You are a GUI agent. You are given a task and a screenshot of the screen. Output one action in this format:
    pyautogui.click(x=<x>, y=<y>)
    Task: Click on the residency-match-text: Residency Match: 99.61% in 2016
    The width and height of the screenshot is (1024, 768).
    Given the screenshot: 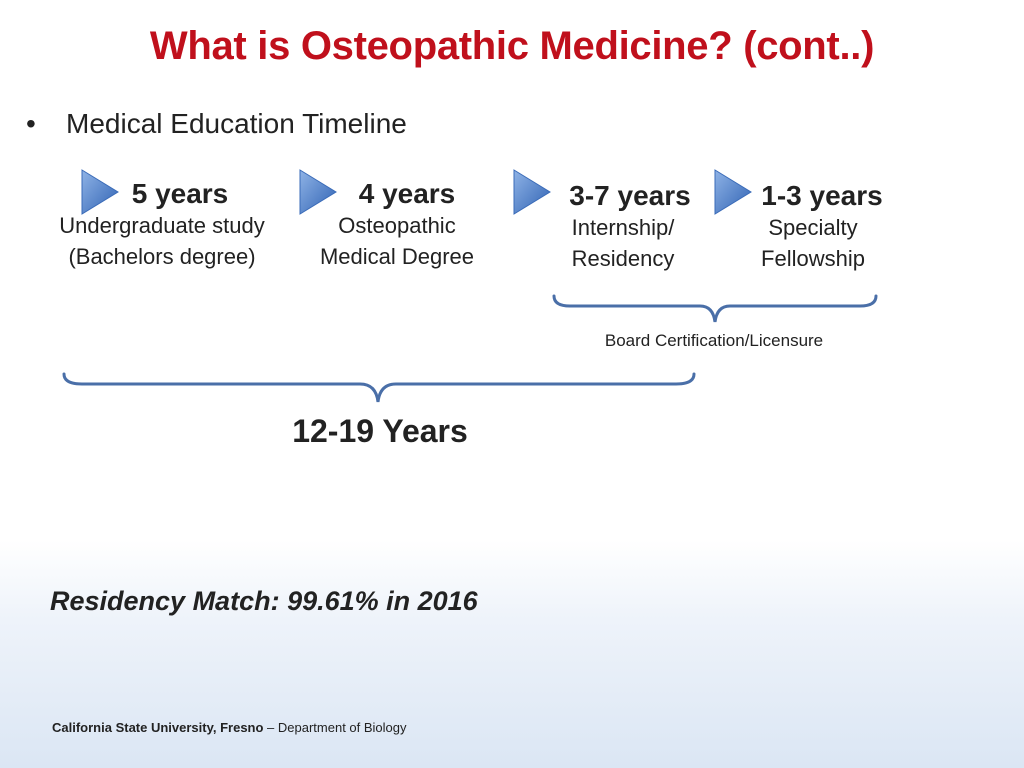 What is the action you would take?
    pyautogui.click(x=264, y=601)
    